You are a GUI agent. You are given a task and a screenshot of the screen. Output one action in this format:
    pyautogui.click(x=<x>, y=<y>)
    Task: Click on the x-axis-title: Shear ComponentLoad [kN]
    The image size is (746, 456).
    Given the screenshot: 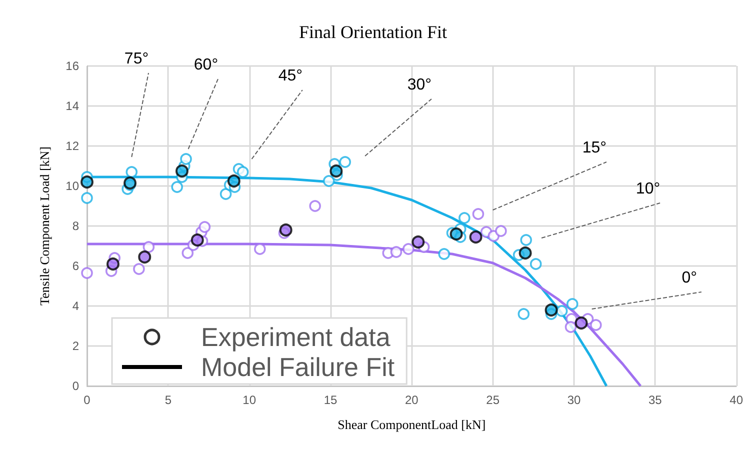 What is the action you would take?
    pyautogui.click(x=412, y=424)
    